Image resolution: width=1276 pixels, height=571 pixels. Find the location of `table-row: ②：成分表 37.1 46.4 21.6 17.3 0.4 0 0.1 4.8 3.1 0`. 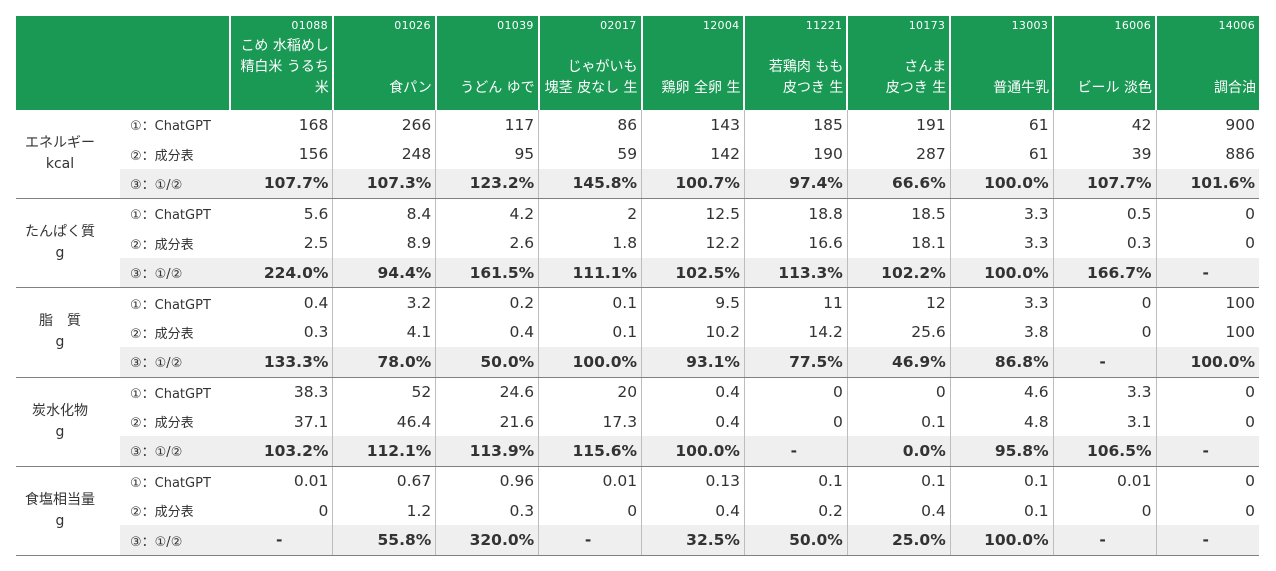

table-row: ②：成分表 37.1 46.4 21.6 17.3 0.4 0 0.1 4.8 3.1 0 is located at coordinates (637, 421).